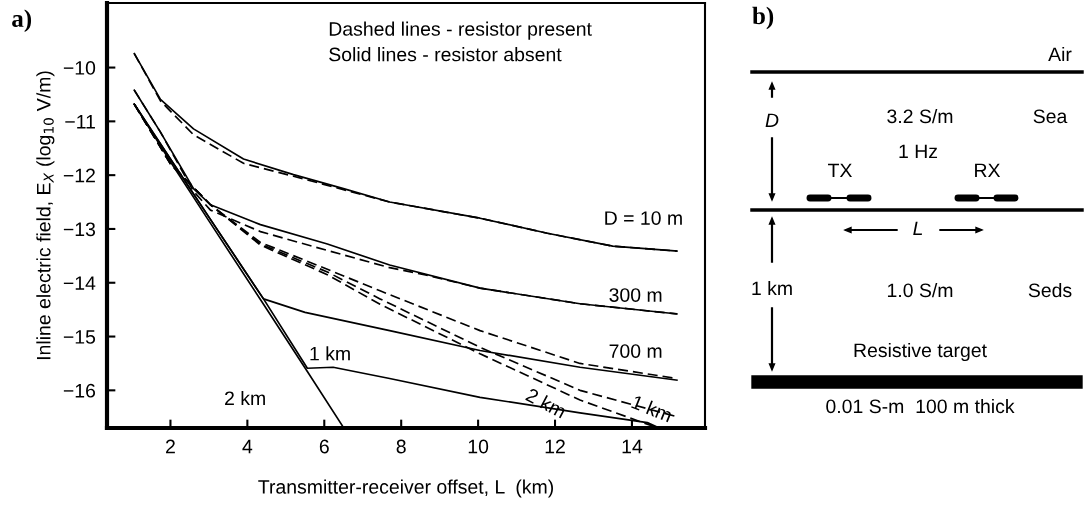 The image size is (1089, 511). I want to click on annotation: 300 m, so click(635, 295).